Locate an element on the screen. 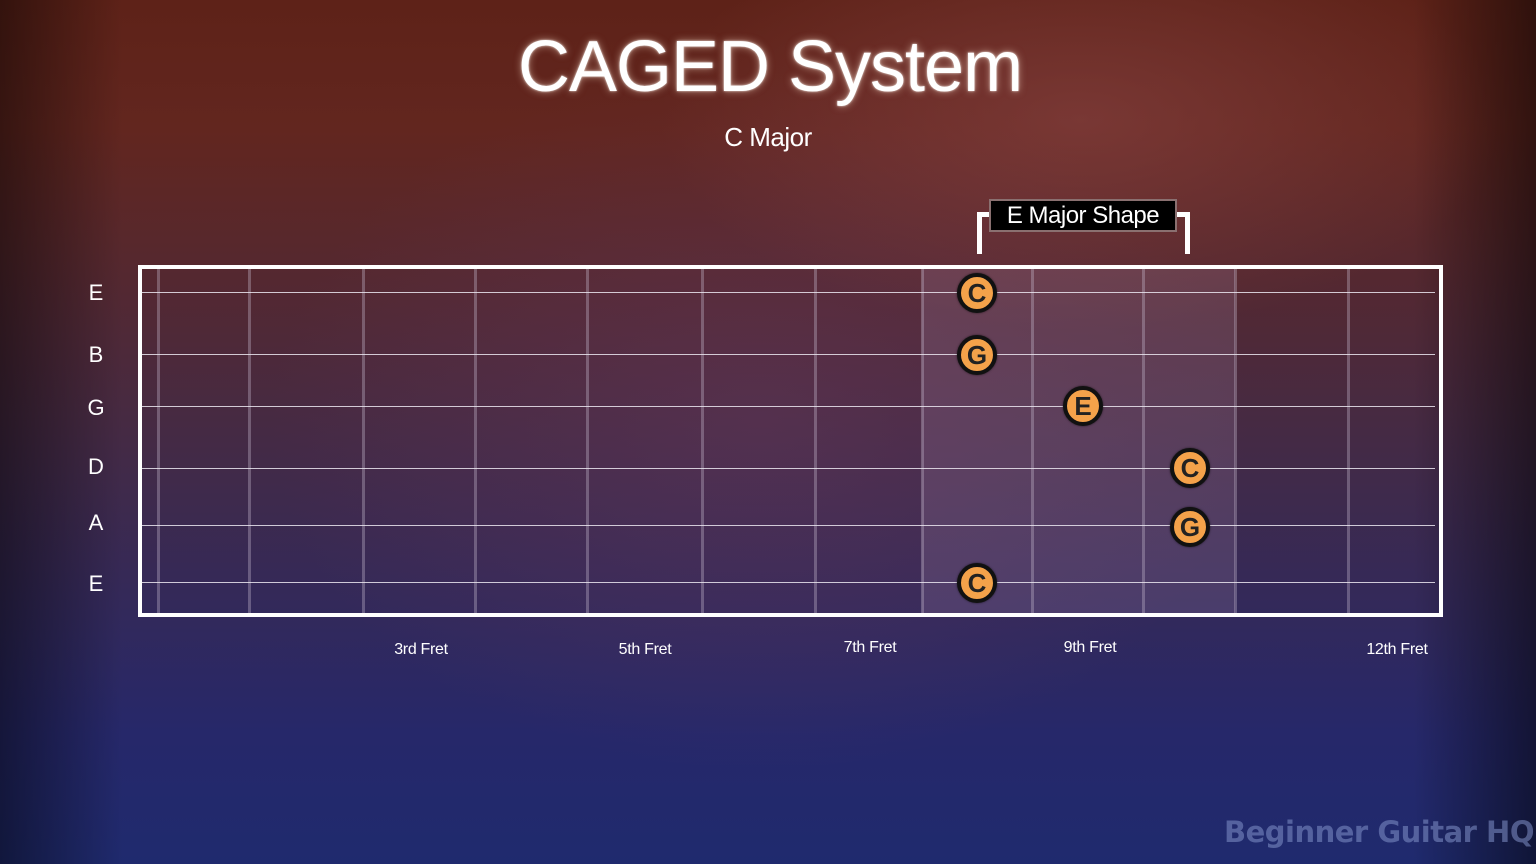 This screenshot has width=1536, height=864. shape-bracket-right is located at coordinates (1187, 233).